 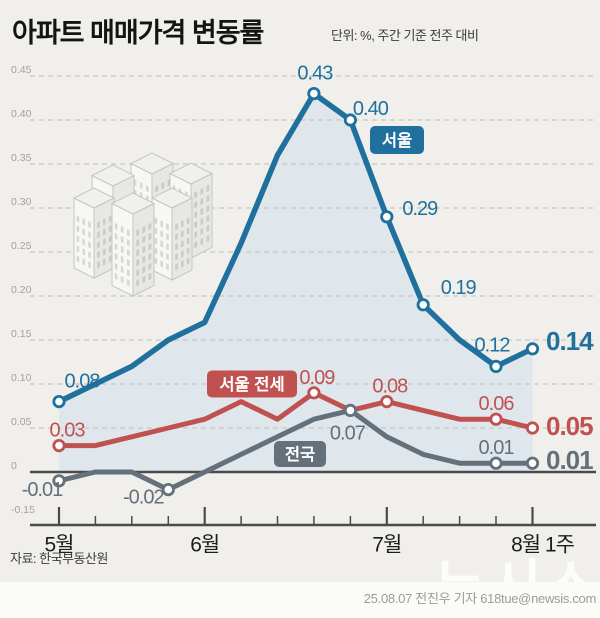 What do you see at coordinates (23, 510) in the screenshot?
I see `y-axis-tick-label: -0.15` at bounding box center [23, 510].